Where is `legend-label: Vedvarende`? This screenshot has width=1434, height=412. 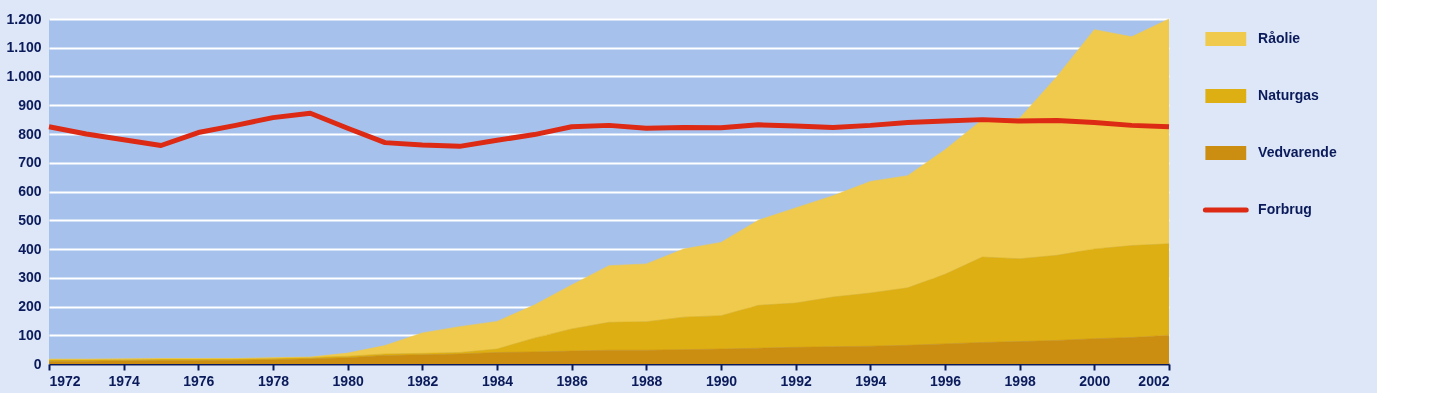
legend-label: Vedvarende is located at coordinates (1297, 152).